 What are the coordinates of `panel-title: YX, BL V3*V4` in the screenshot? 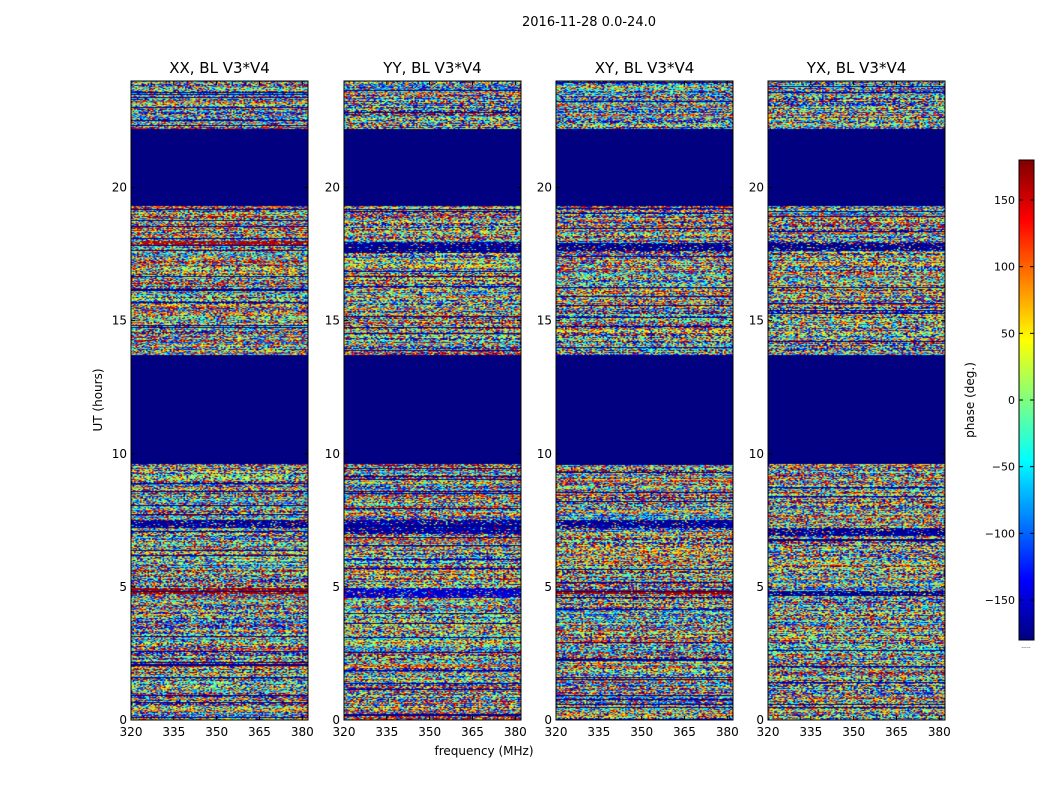 It's located at (856, 68).